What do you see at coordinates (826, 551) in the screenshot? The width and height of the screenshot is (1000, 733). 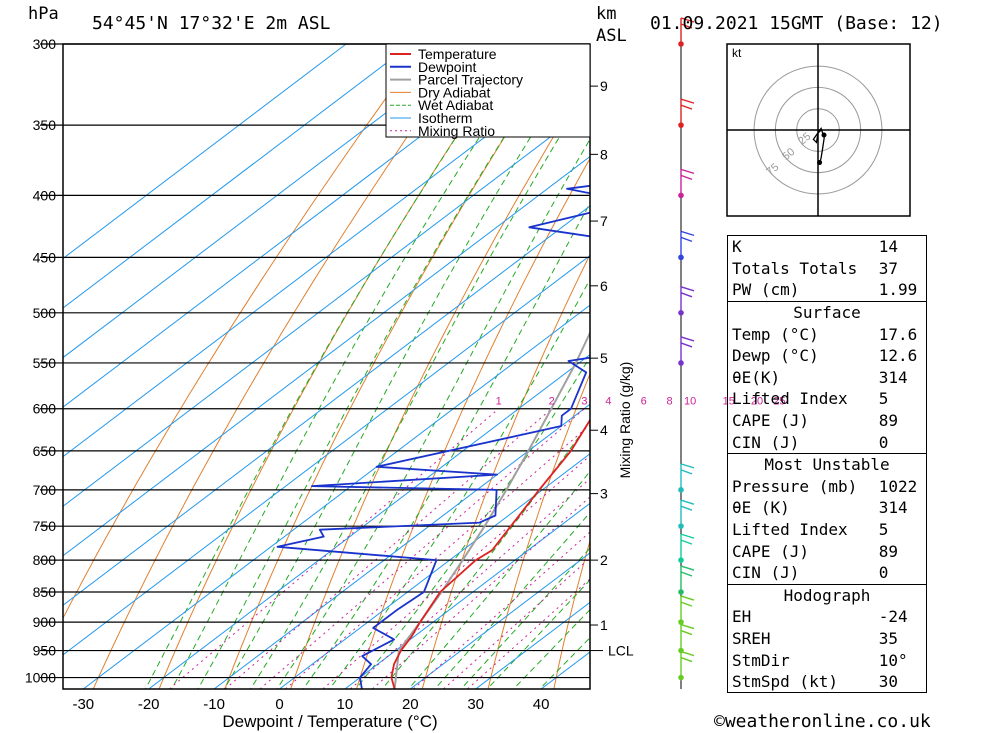 I see `table-row: CAPE (J) 89` at bounding box center [826, 551].